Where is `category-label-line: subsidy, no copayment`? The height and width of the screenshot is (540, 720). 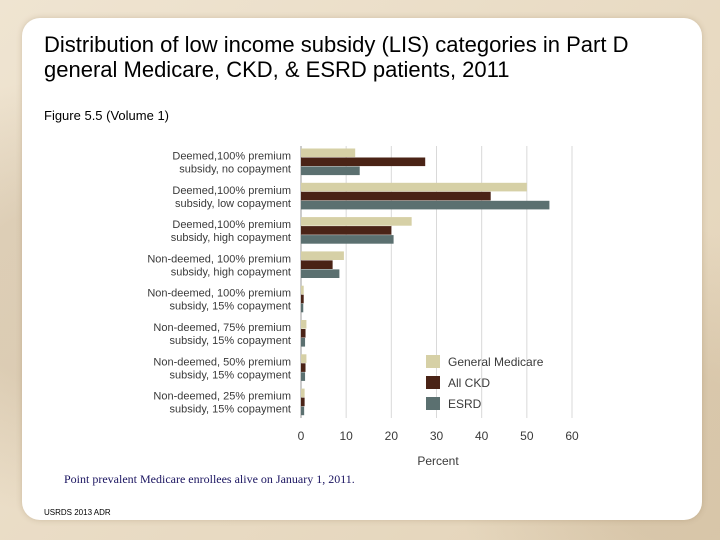
category-label-line: subsidy, no copayment is located at coordinates (235, 170).